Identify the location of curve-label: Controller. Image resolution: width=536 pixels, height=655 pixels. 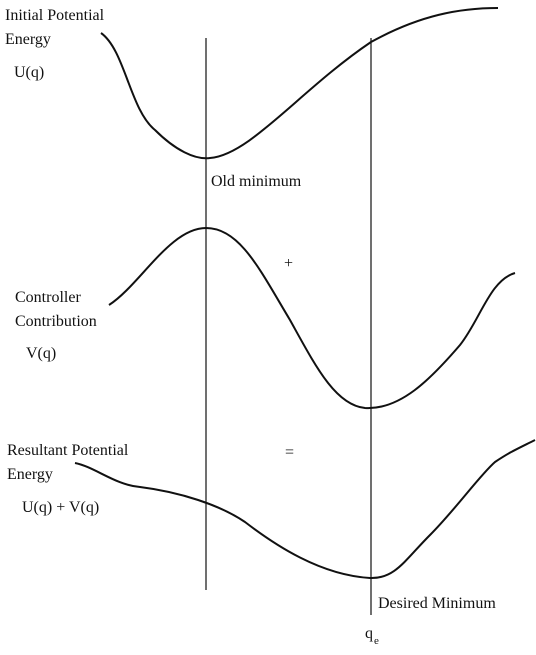
(48, 297).